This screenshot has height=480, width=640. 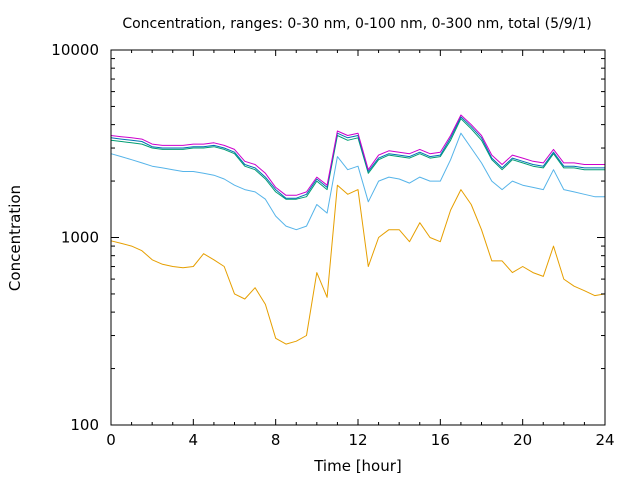 What do you see at coordinates (357, 440) in the screenshot?
I see `x-tick-label: 12` at bounding box center [357, 440].